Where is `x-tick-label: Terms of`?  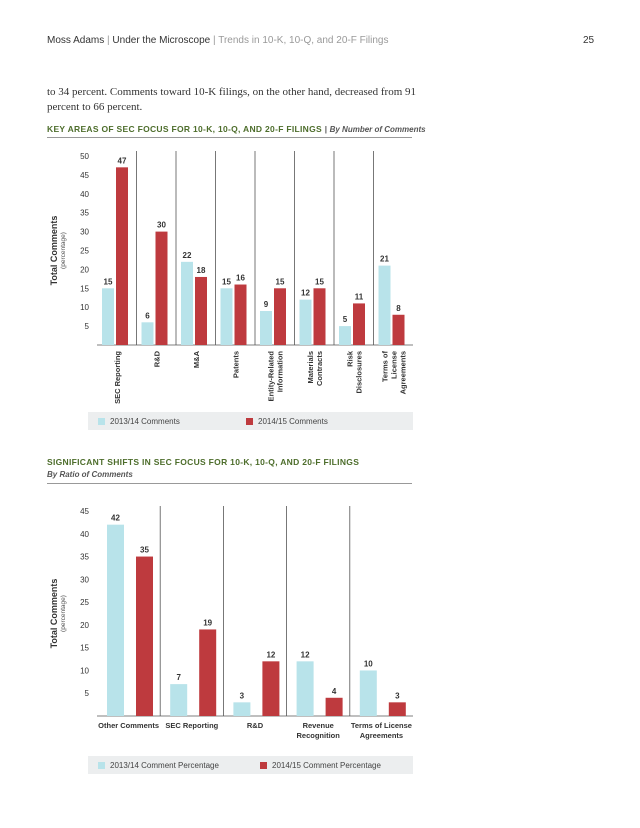
x-tick-label: Terms of is located at coordinates (384, 367).